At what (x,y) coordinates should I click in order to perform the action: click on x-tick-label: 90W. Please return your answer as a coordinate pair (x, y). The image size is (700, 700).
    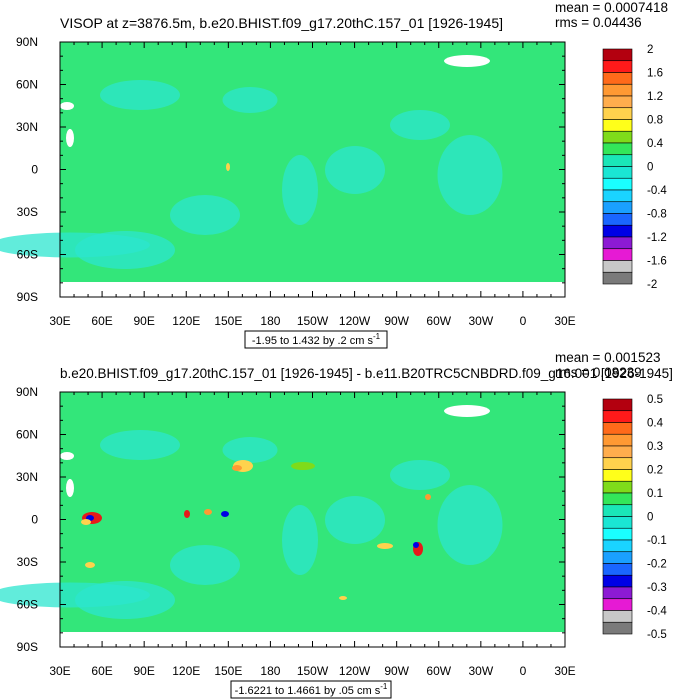
    Looking at the image, I should click on (396, 671).